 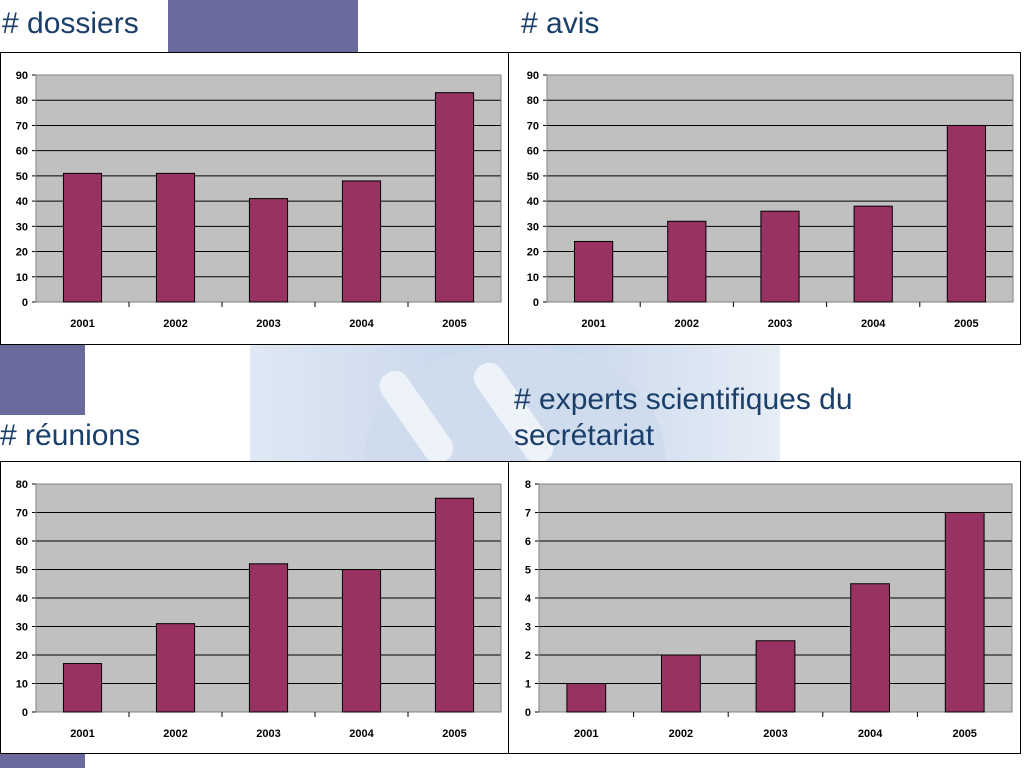 What do you see at coordinates (42, 380) in the screenshot?
I see `decorative-block-left` at bounding box center [42, 380].